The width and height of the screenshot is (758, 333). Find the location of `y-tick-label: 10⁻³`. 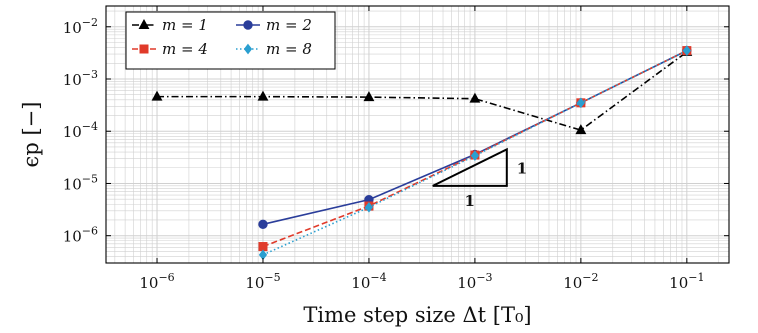

y-tick-label: 10⁻³ is located at coordinates (80, 78).